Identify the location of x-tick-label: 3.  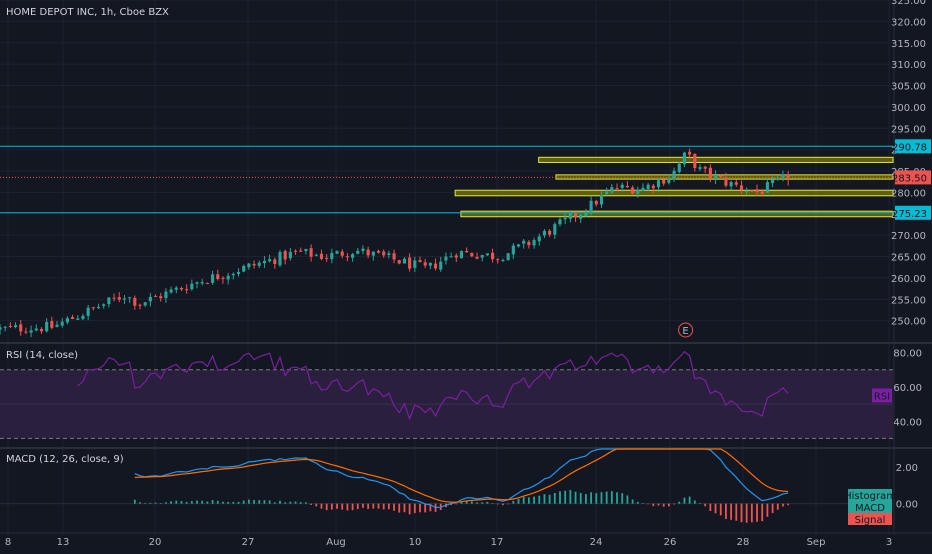
(889, 542).